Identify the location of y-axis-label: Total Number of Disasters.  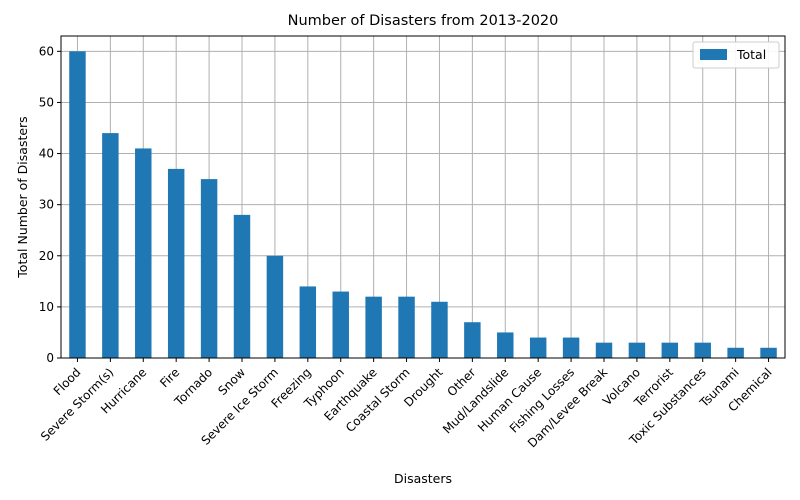
(22, 197).